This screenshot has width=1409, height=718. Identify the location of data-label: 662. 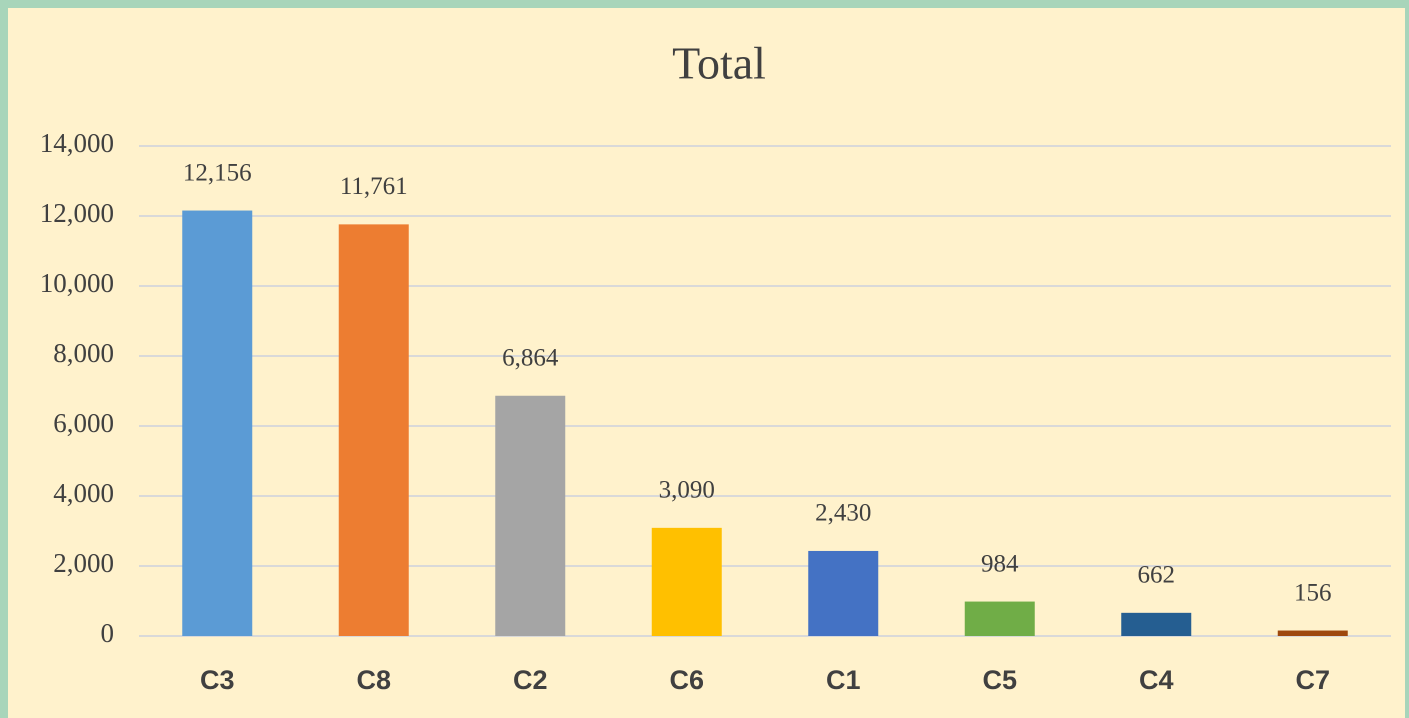
(1157, 575).